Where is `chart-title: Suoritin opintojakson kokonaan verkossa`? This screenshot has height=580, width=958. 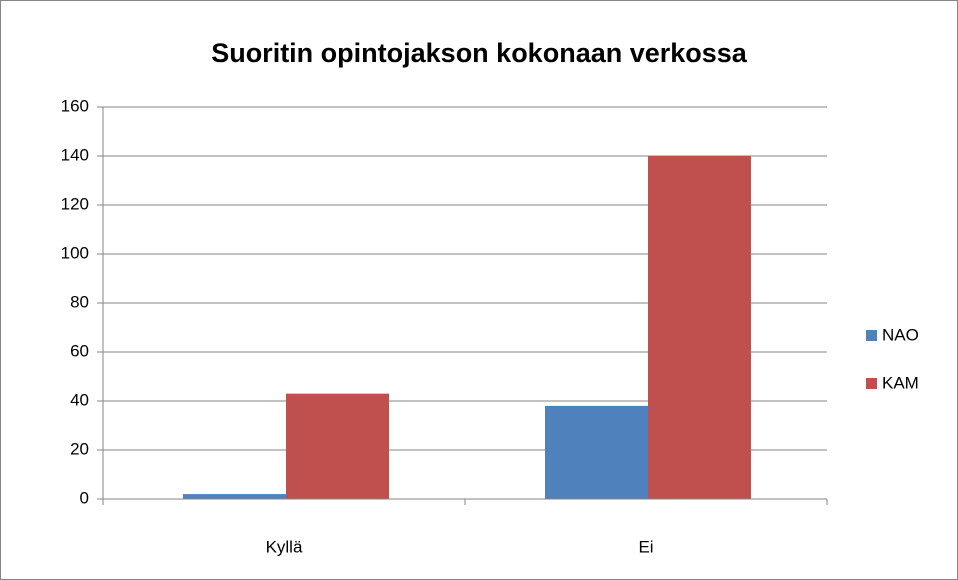
chart-title: Suoritin opintojakson kokonaan verkossa is located at coordinates (479, 53).